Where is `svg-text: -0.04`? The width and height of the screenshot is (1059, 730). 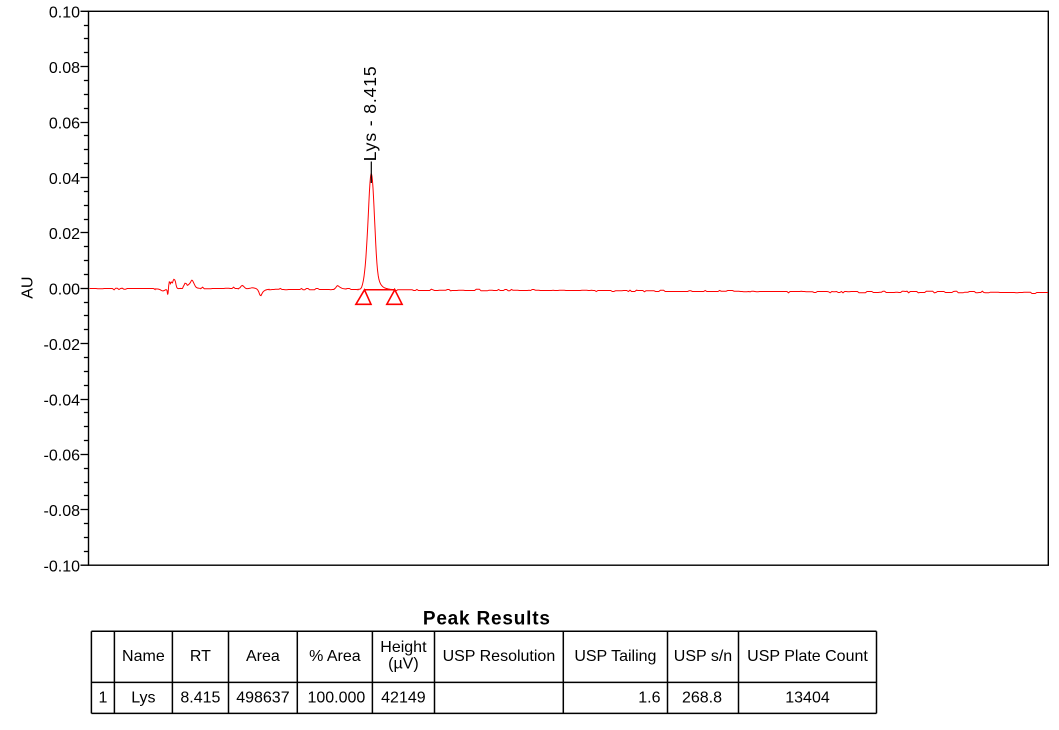
svg-text: -0.04 is located at coordinates (62, 400).